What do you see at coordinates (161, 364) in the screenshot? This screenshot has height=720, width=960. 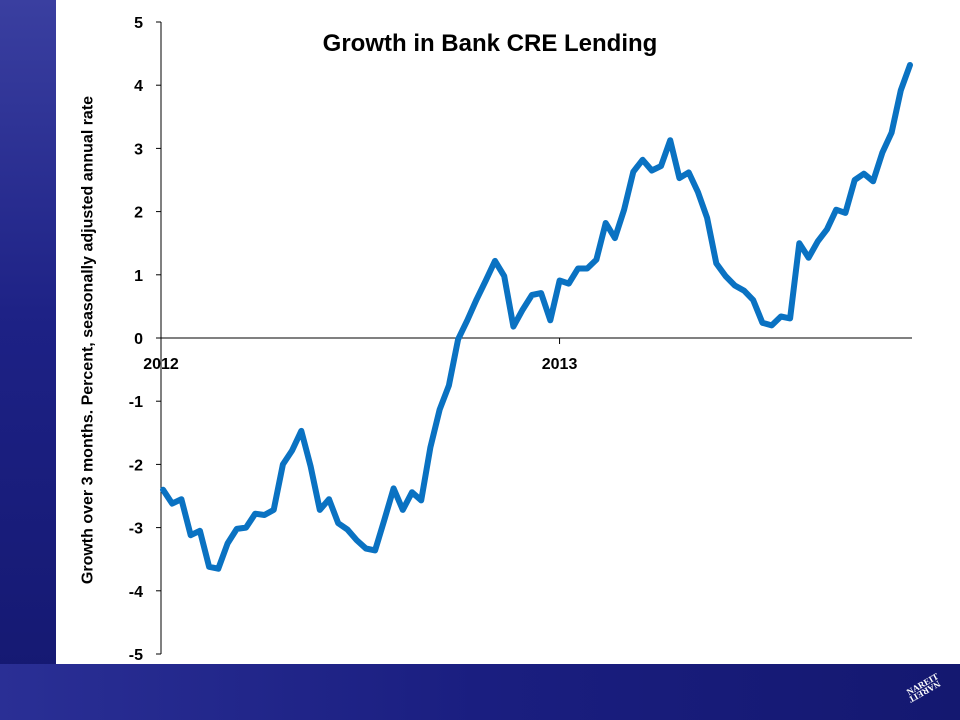 I see `x-tick-label: 2012` at bounding box center [161, 364].